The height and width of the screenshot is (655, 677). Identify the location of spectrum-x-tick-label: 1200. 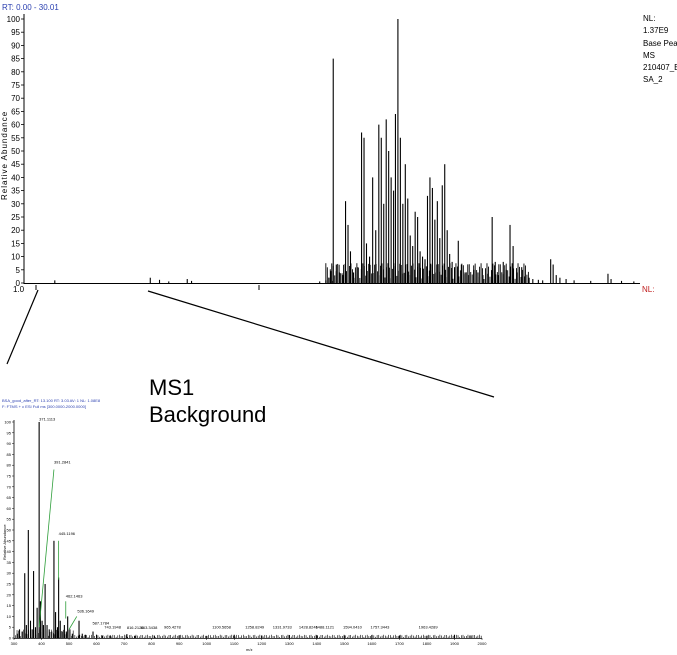
(262, 643).